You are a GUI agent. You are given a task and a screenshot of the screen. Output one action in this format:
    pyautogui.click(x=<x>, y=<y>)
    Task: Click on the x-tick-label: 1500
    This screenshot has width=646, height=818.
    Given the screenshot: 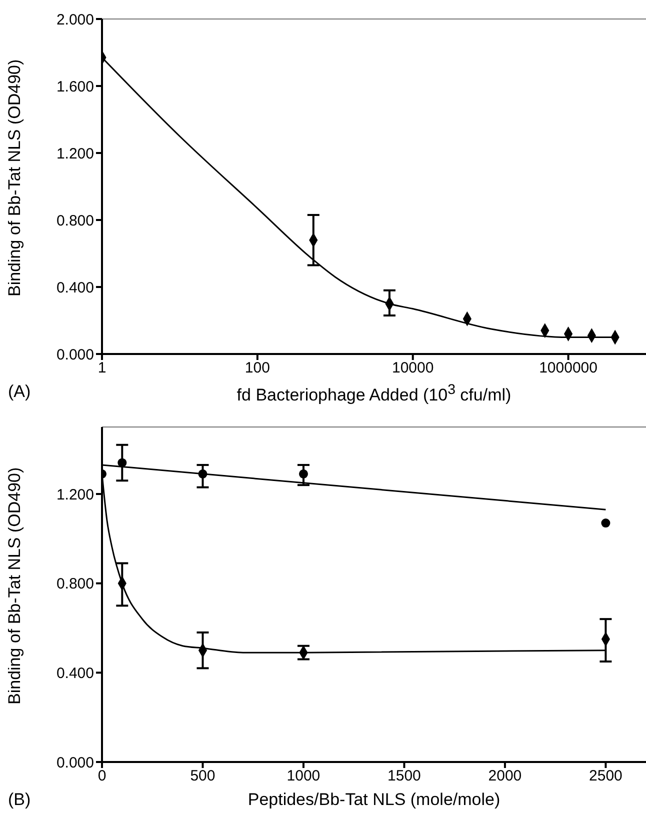 What is the action you would take?
    pyautogui.click(x=404, y=776)
    